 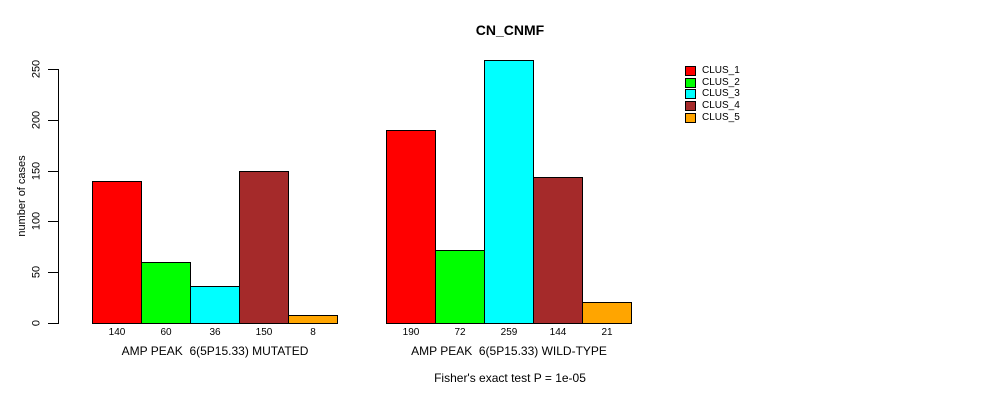 What do you see at coordinates (607, 313) in the screenshot?
I see `bar-clus_5-group2` at bounding box center [607, 313].